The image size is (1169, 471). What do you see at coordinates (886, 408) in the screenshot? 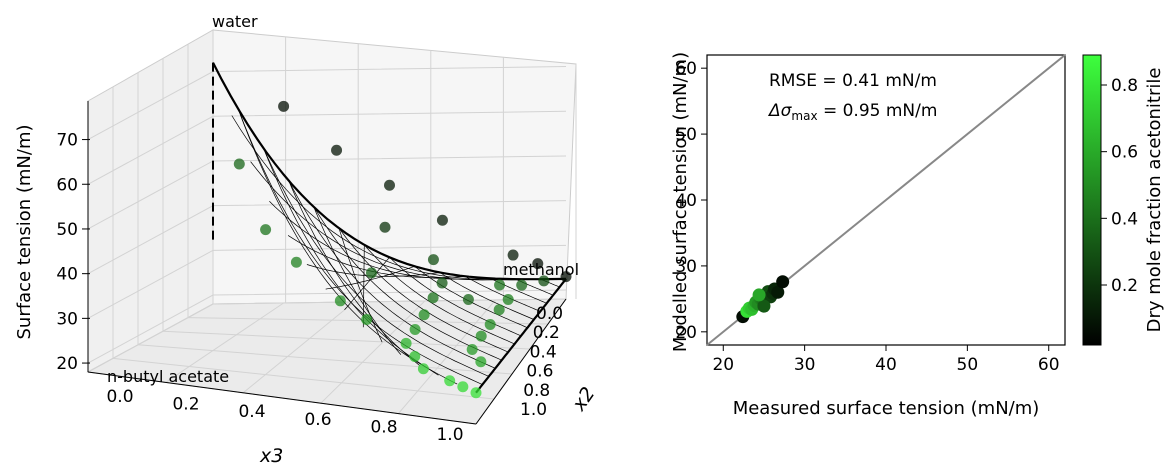
I see `parity-x-label: Measured surface tension (mN/m)` at bounding box center [886, 408].